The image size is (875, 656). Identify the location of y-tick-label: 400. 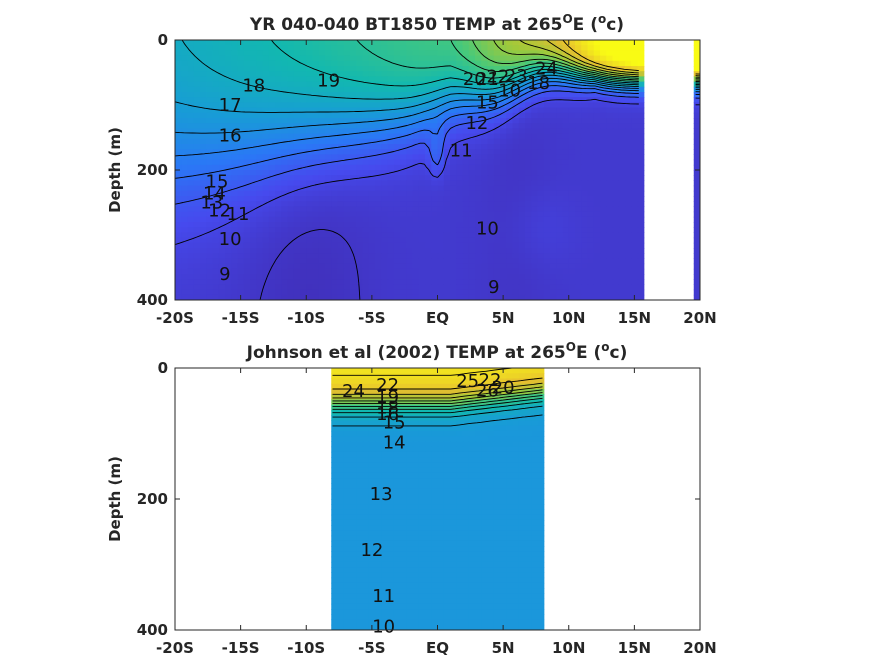
(152, 300).